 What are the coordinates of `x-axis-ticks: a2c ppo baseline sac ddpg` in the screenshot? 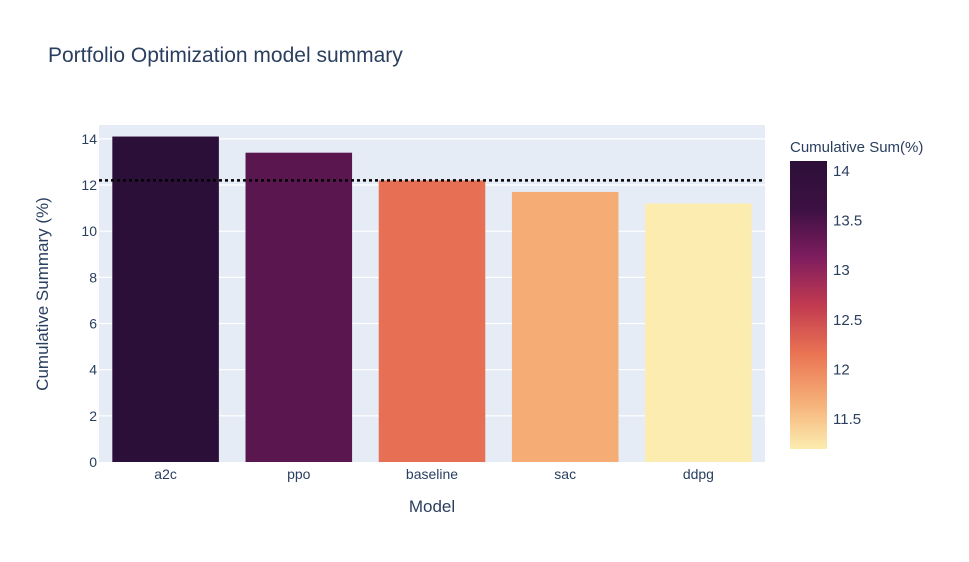 It's located at (434, 474).